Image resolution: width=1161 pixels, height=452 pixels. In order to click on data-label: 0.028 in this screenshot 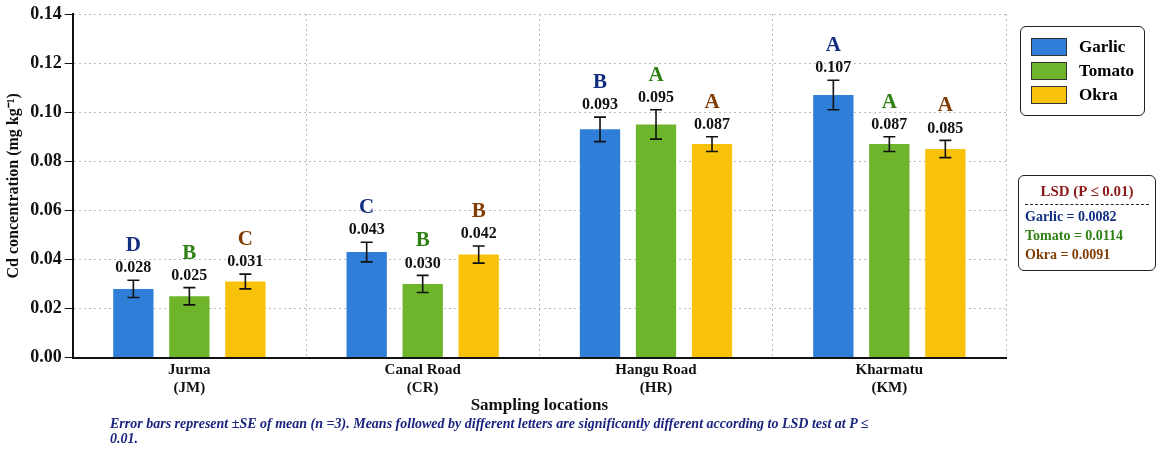, I will do `click(133, 267)`.